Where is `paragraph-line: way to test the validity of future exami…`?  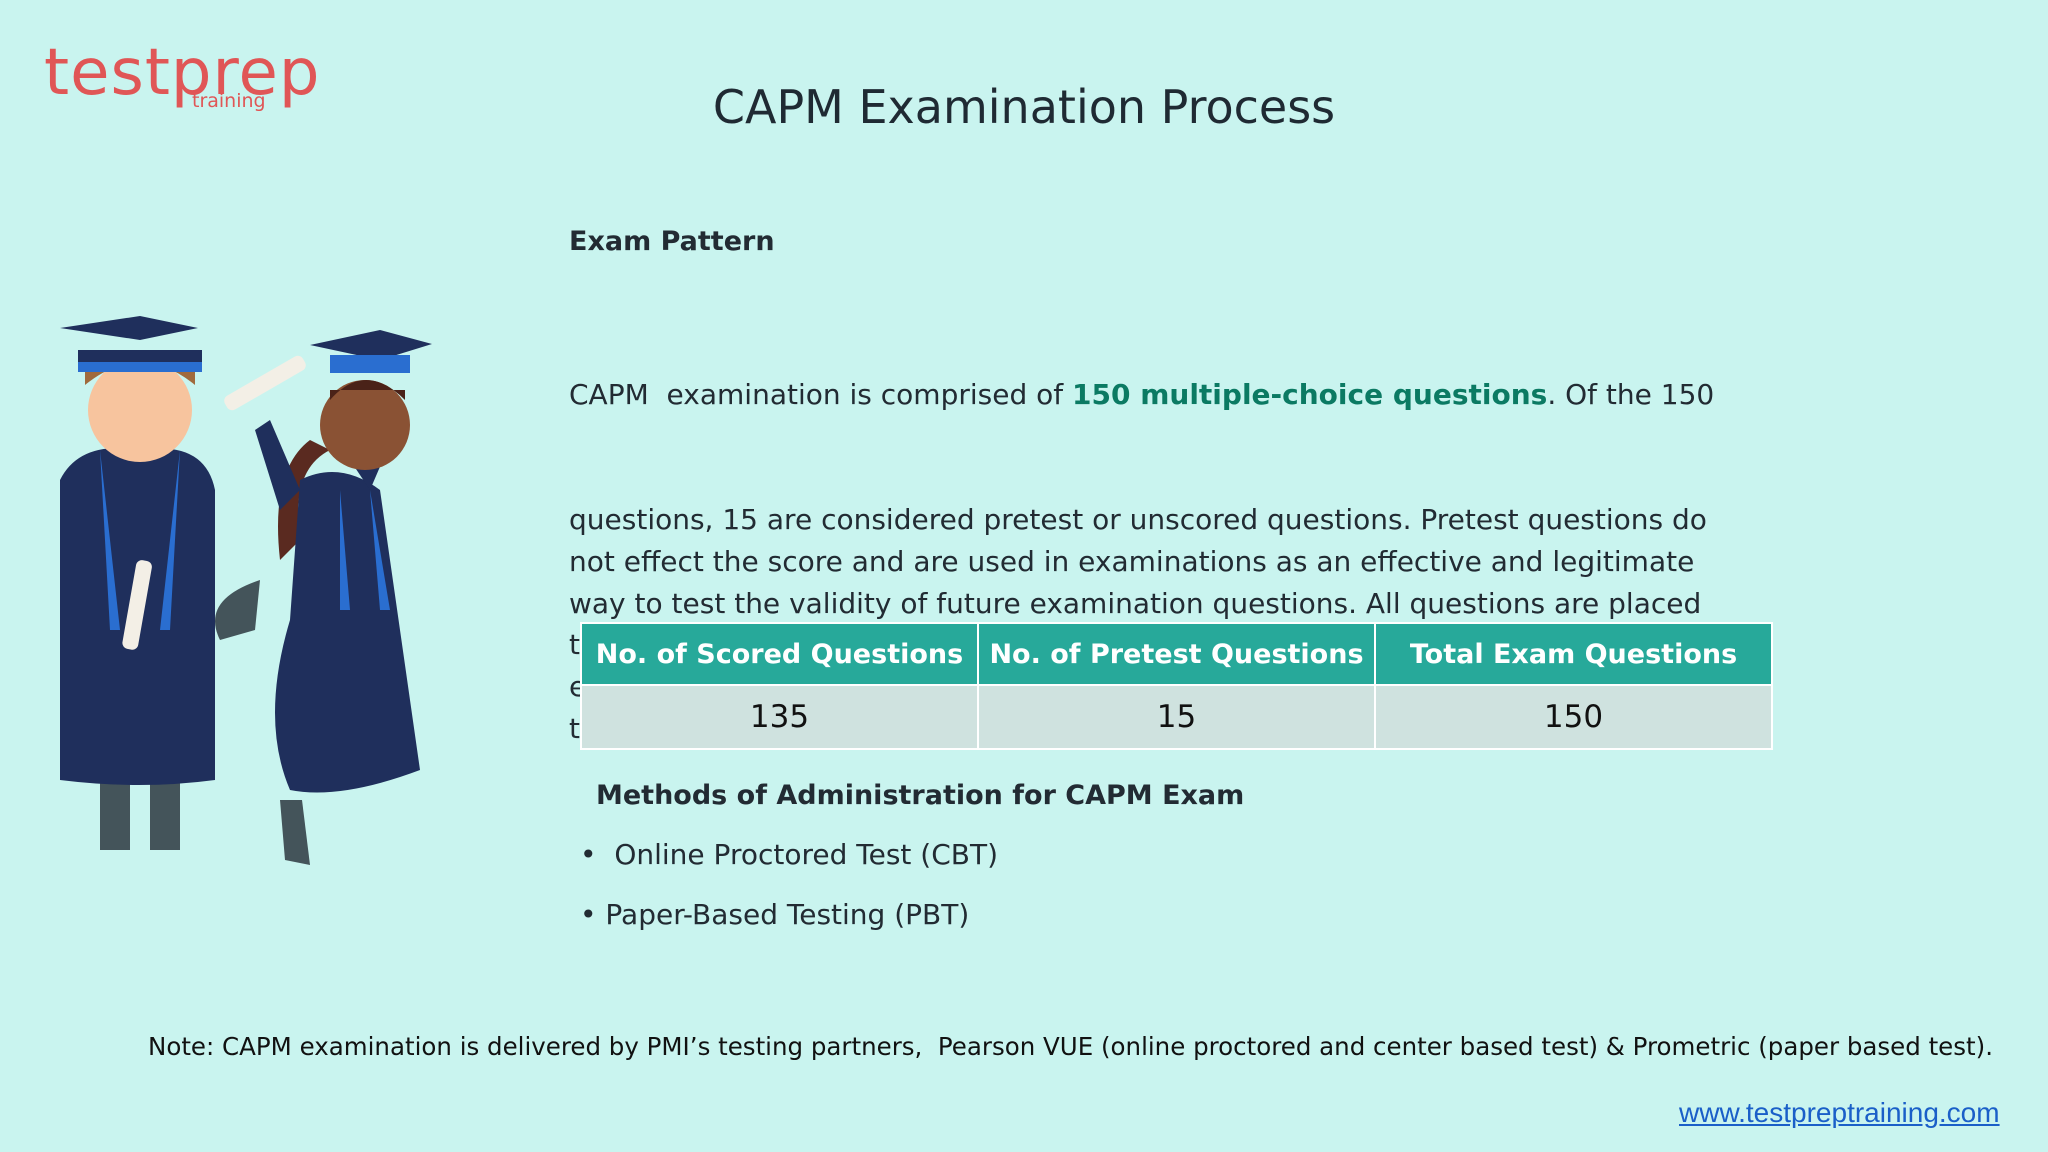 paragraph-line: way to test the validity of future exami… is located at coordinates (1135, 603).